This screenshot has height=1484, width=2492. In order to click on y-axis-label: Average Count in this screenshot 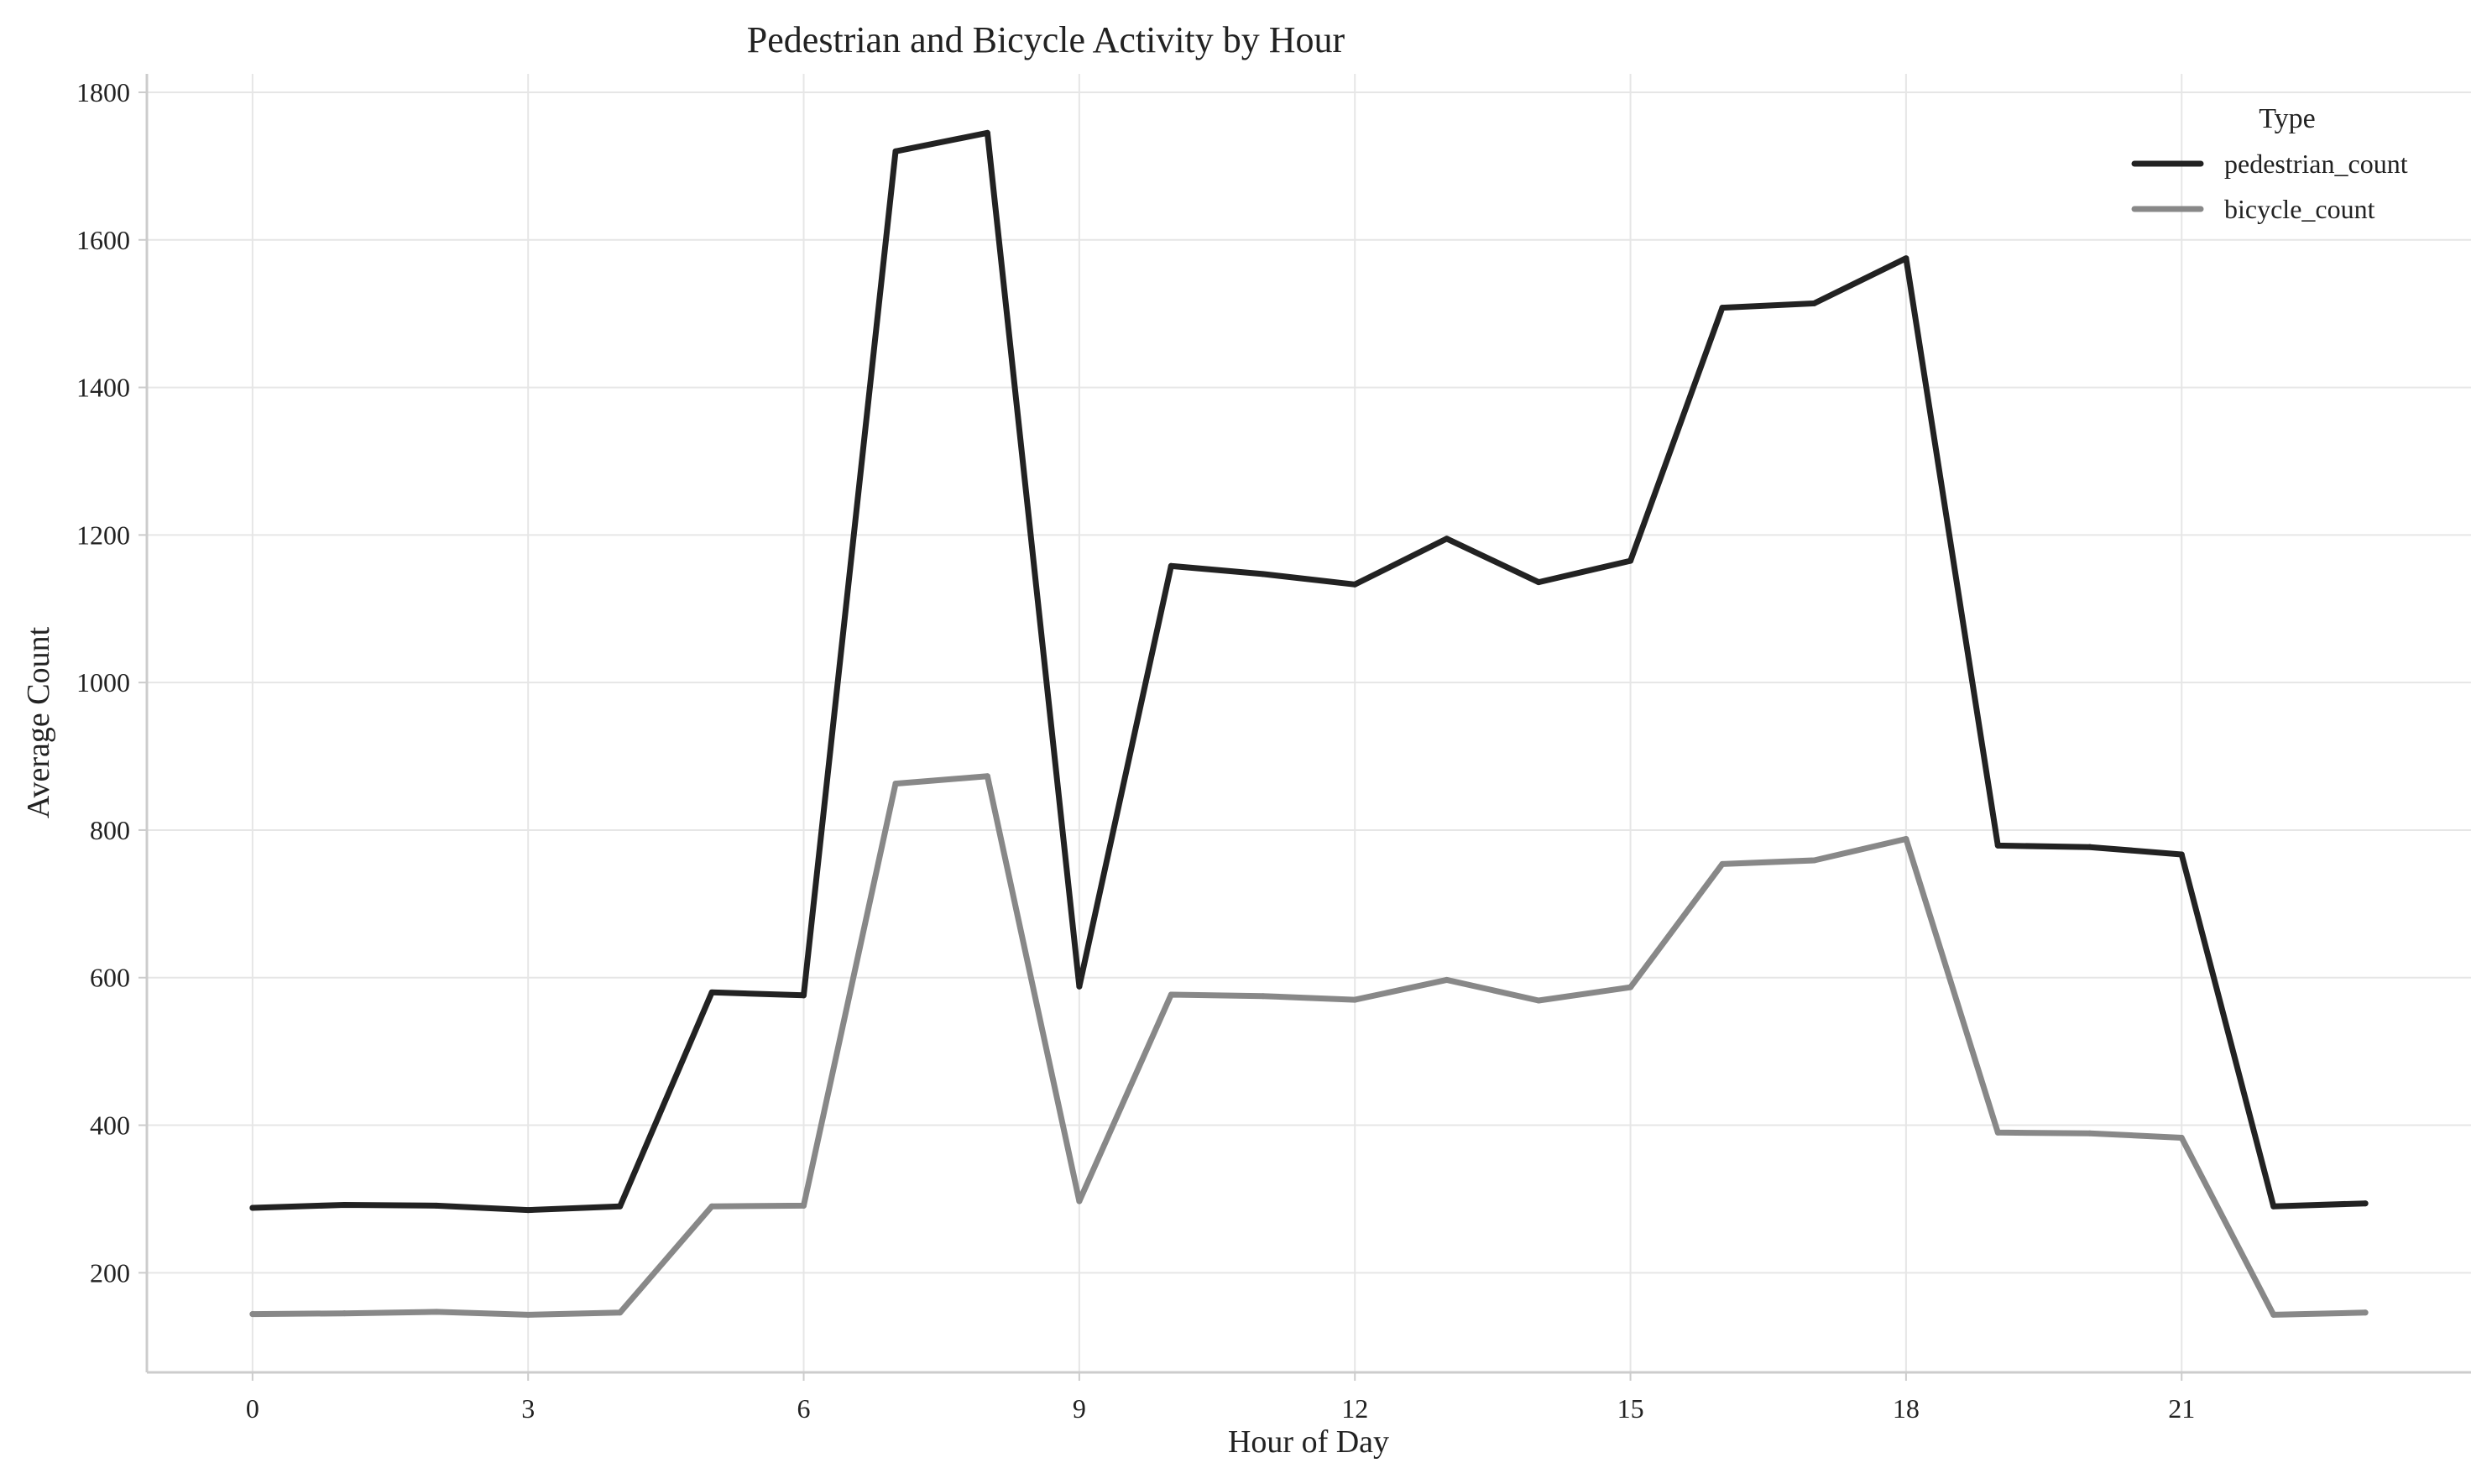, I will do `click(38, 722)`.